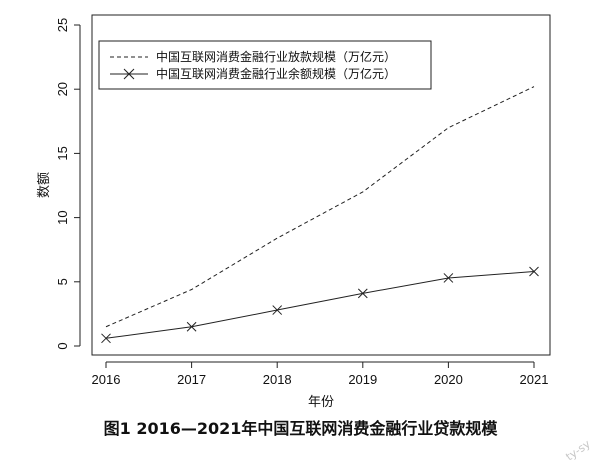 The image size is (601, 463). What do you see at coordinates (276, 73) in the screenshot?
I see `legend-label-balance: 中国互联网消费金融行业余额规模（万亿元）` at bounding box center [276, 73].